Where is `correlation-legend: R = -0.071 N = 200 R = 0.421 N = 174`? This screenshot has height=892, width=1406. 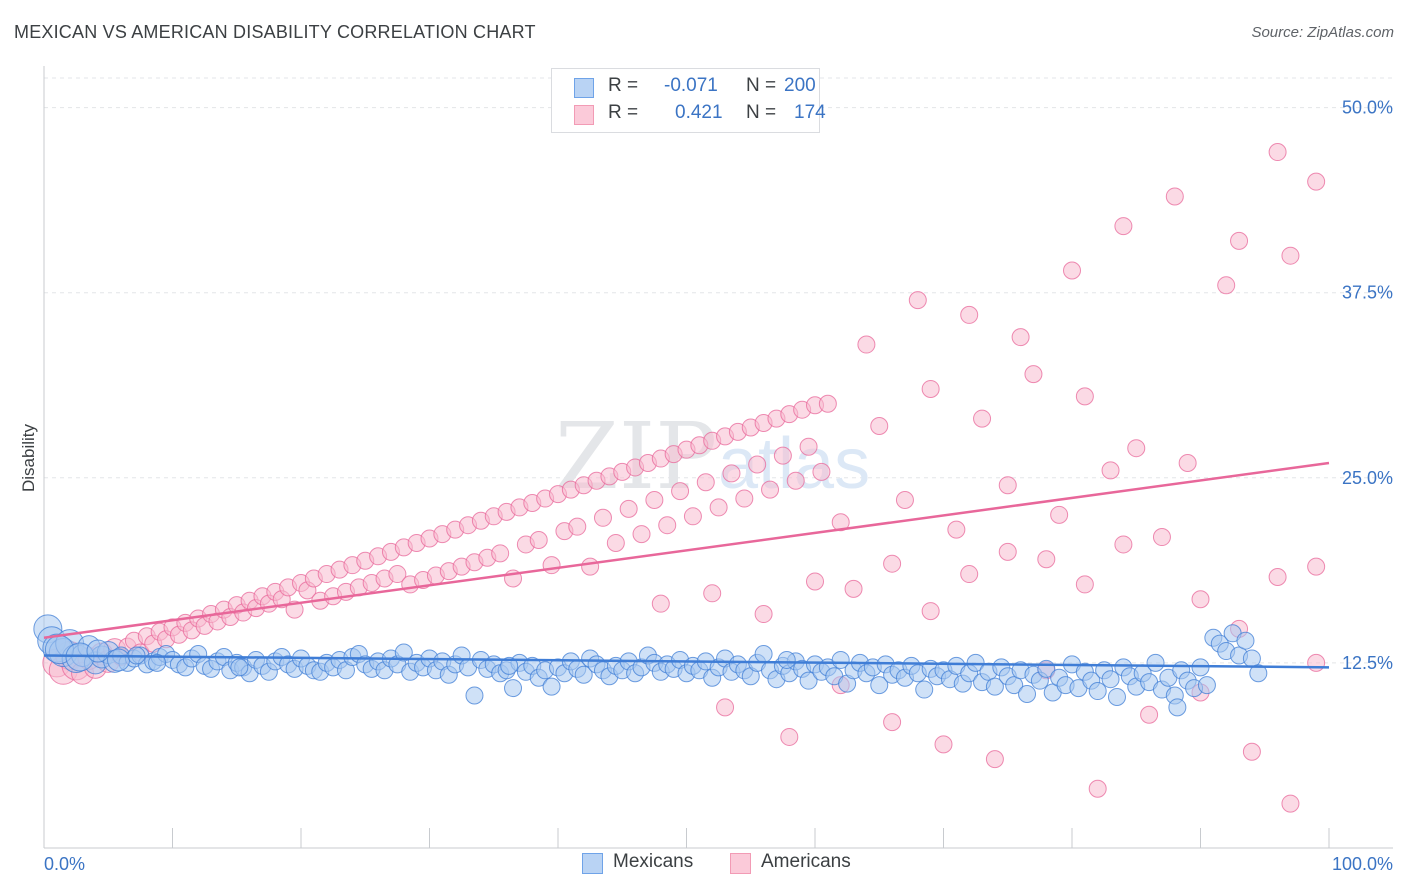 correlation-legend: R = -0.071 N = 200 R = 0.421 N = 174 is located at coordinates (688, 100).